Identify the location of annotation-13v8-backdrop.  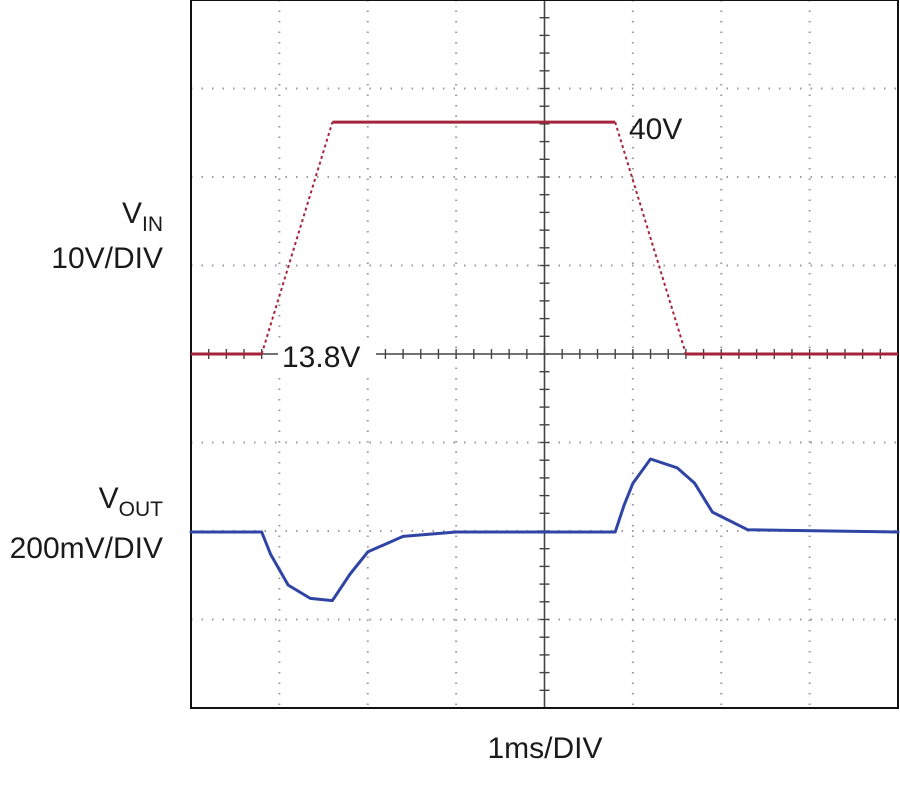
(327, 355).